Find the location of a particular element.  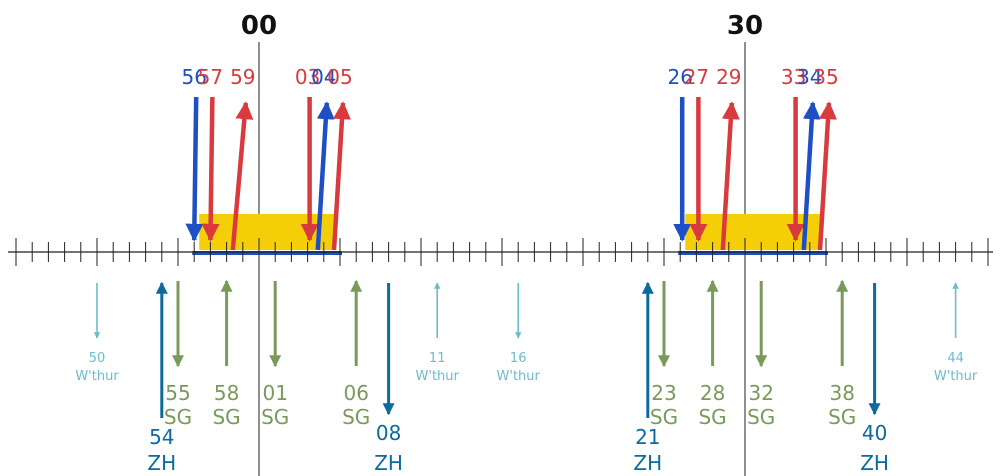

long-distance-label: 57 is located at coordinates (210, 77).